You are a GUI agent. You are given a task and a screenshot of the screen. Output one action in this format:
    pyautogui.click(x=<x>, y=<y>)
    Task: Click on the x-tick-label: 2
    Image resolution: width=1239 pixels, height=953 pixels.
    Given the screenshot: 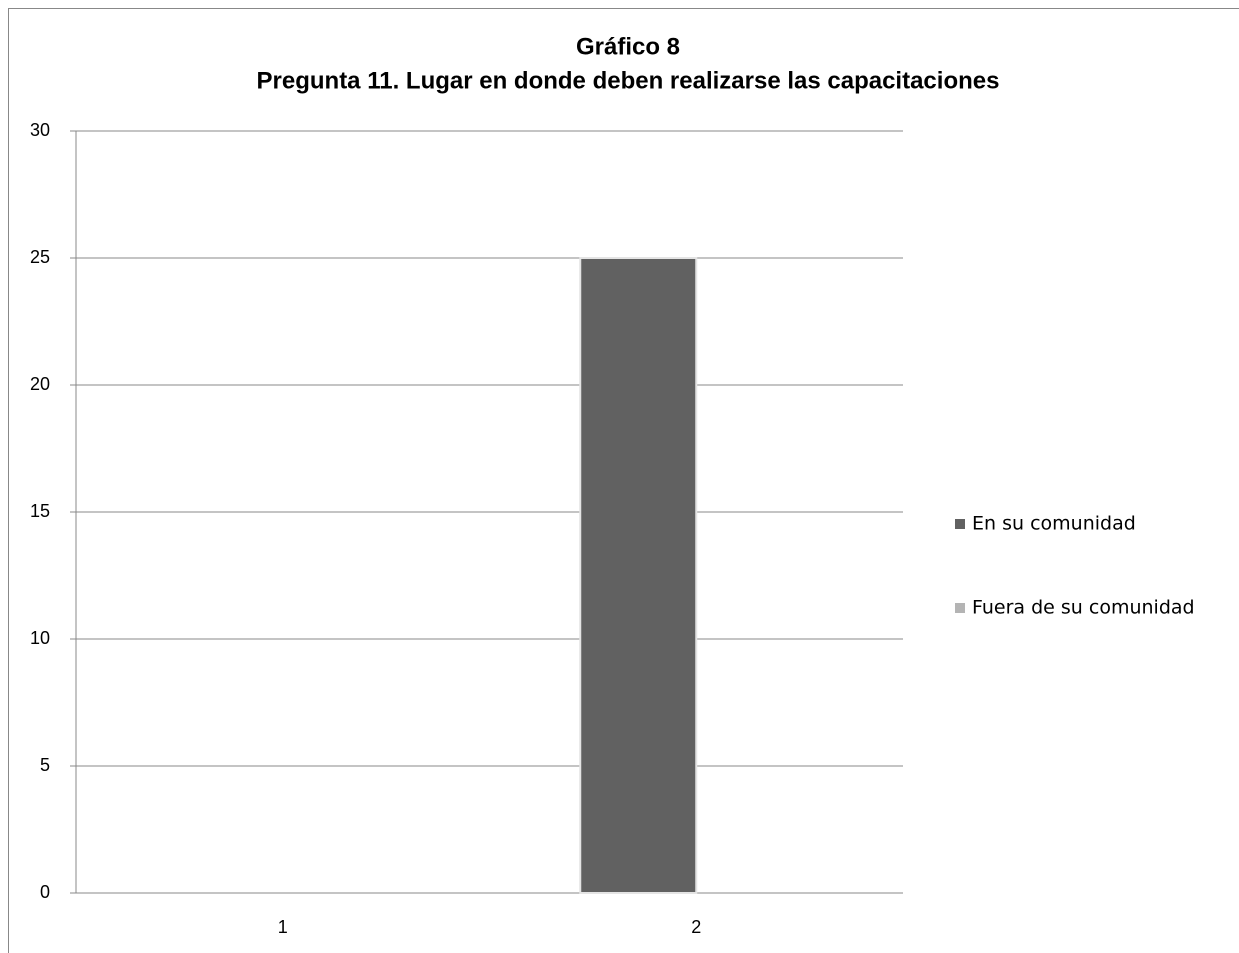 What is the action you would take?
    pyautogui.click(x=696, y=927)
    